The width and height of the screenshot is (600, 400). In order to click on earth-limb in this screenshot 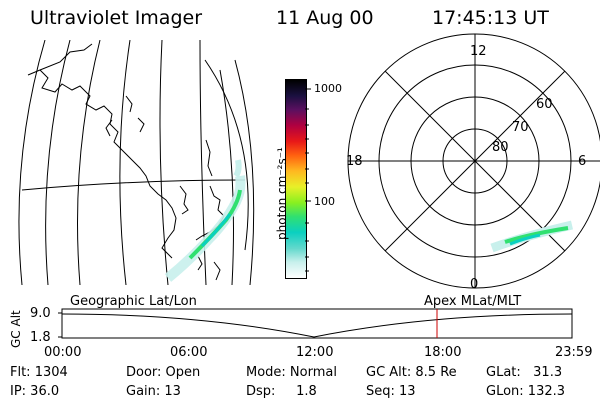, I will do `click(226, 155)`.